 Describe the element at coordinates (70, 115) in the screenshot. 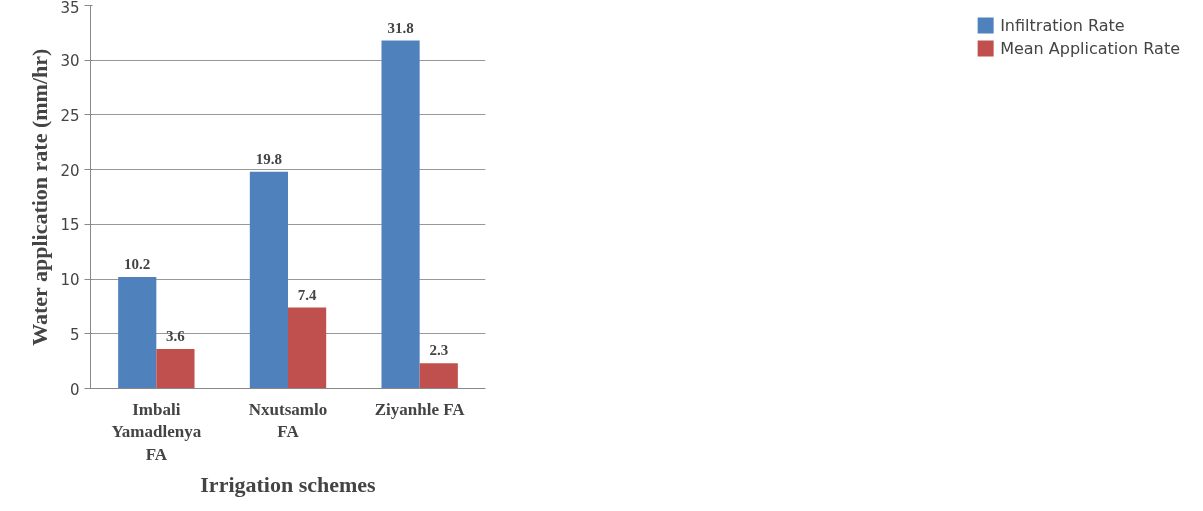

I see `y-tick-label: 25` at that location.